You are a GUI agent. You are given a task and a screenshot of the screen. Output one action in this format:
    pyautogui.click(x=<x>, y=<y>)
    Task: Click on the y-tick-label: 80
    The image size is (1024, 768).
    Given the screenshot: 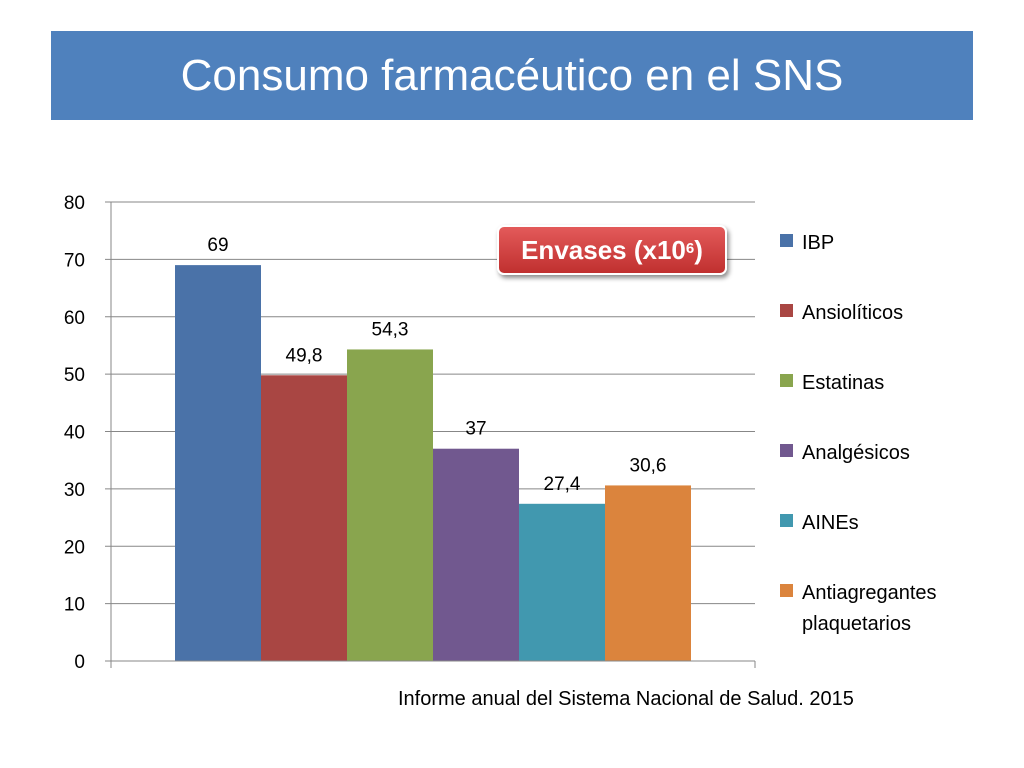 What is the action you would take?
    pyautogui.click(x=74, y=203)
    